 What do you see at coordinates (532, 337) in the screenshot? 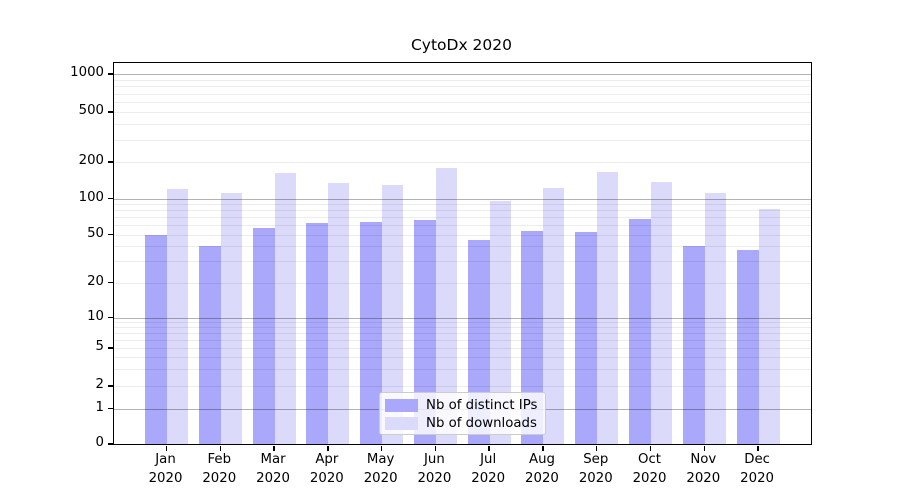
I see `bar-distinct-ips-aug` at bounding box center [532, 337].